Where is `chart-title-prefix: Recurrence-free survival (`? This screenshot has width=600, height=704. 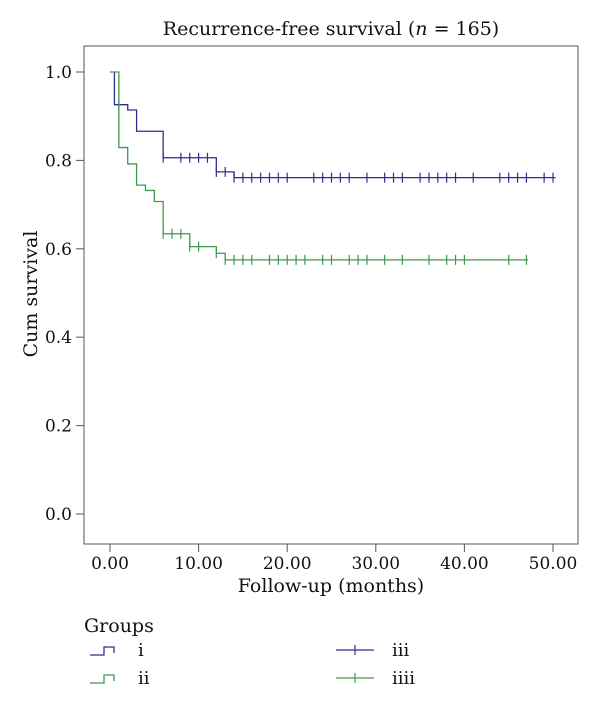
chart-title-prefix: Recurrence-free survival ( is located at coordinates (289, 29).